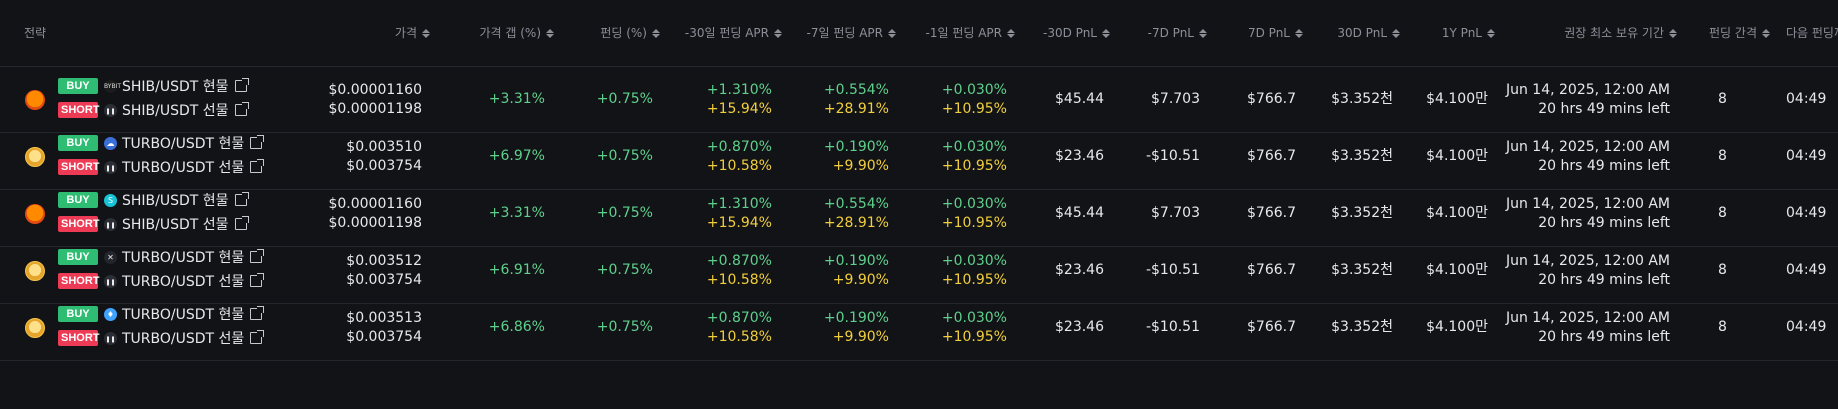 This screenshot has height=409, width=1838. Describe the element at coordinates (384, 261) in the screenshot. I see `spot-price: $0.003512` at that location.